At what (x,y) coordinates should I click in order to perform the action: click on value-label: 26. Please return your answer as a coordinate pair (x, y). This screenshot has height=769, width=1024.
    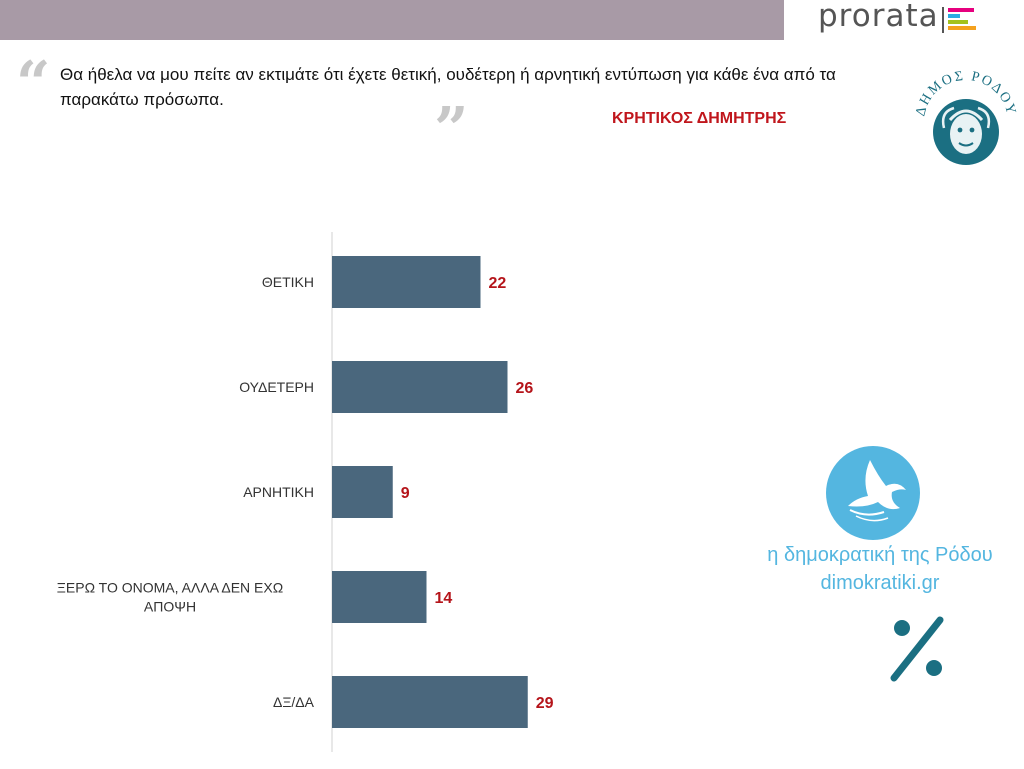
    Looking at the image, I should click on (525, 388).